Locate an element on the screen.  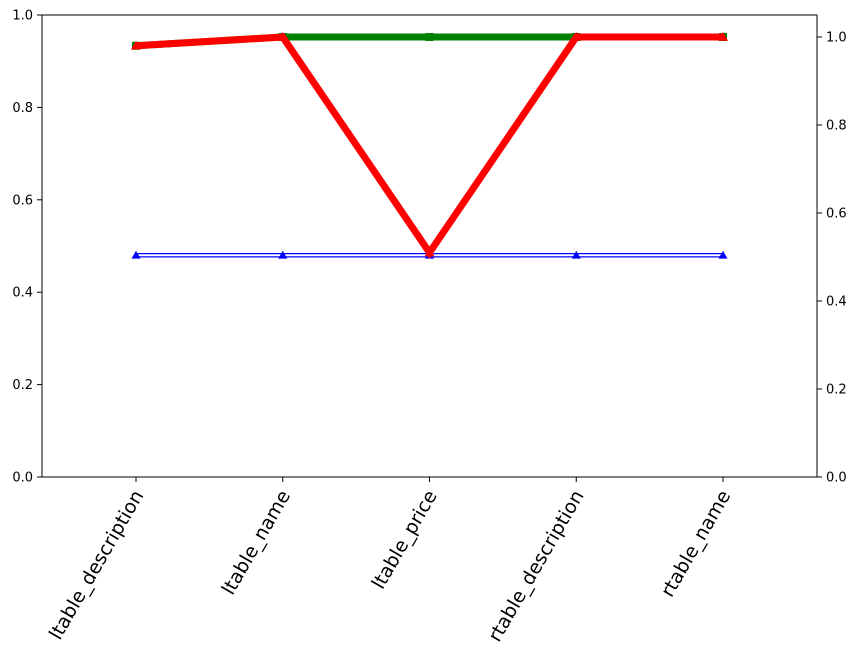
right-y-tick-label: 0.8 is located at coordinates (836, 126).